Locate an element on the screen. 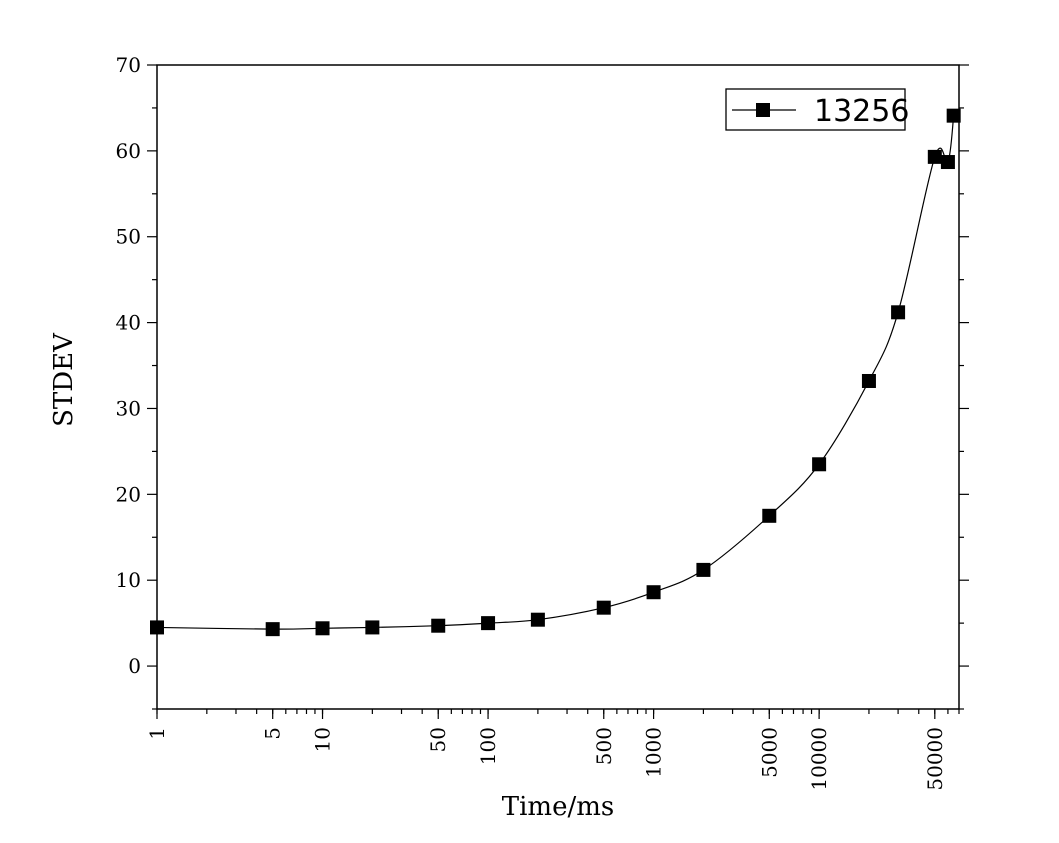 This screenshot has height=843, width=1059. y-tick-label: 70 is located at coordinates (128, 65).